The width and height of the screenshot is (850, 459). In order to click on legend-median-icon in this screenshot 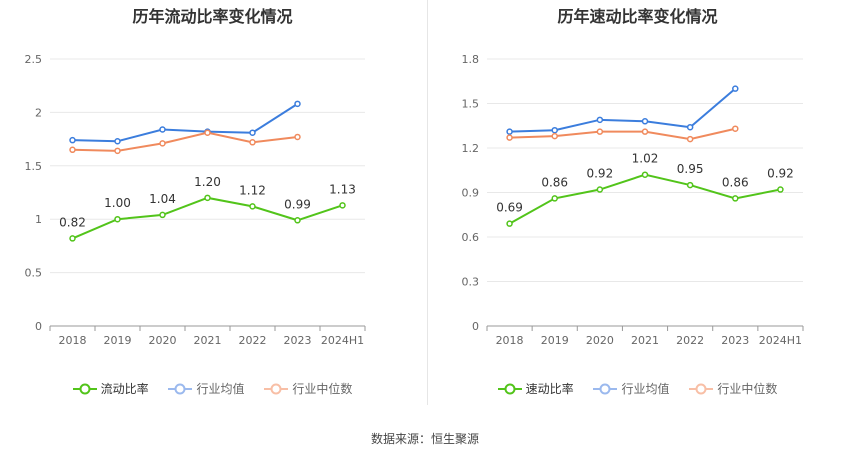, I will do `click(701, 388)`.